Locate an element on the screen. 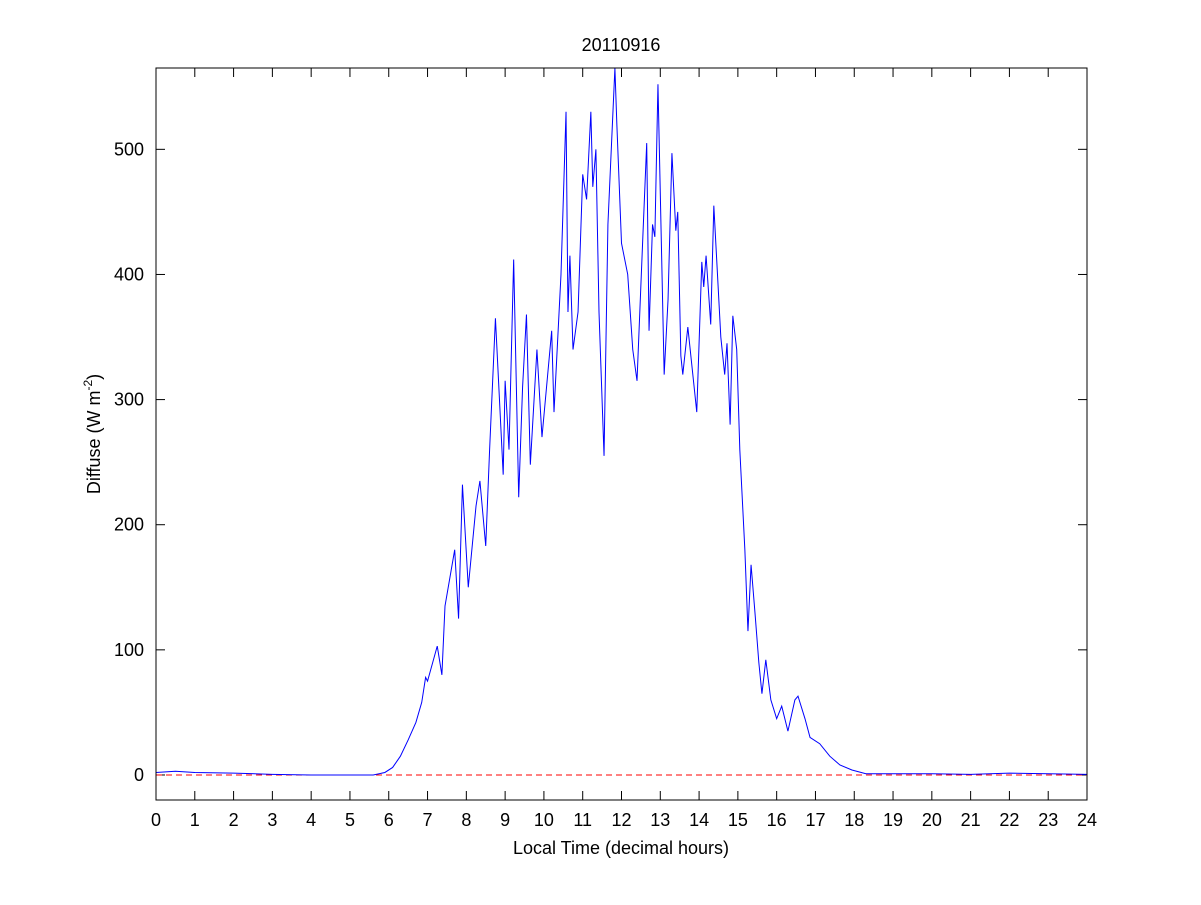 This screenshot has height=905, width=1201. x-tick-label: 5 is located at coordinates (350, 820).